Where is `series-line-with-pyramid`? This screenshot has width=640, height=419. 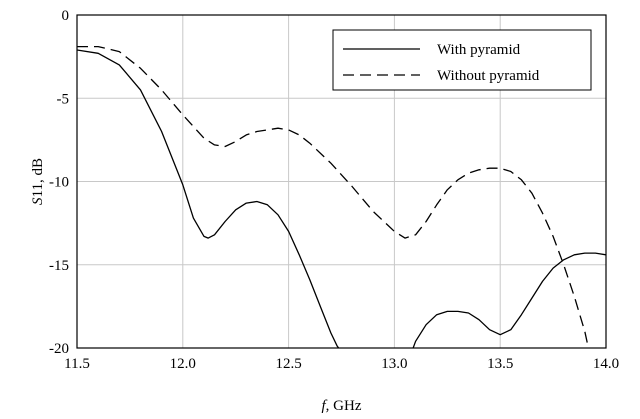
series-line-with-pyramid is located at coordinates (509, 300).